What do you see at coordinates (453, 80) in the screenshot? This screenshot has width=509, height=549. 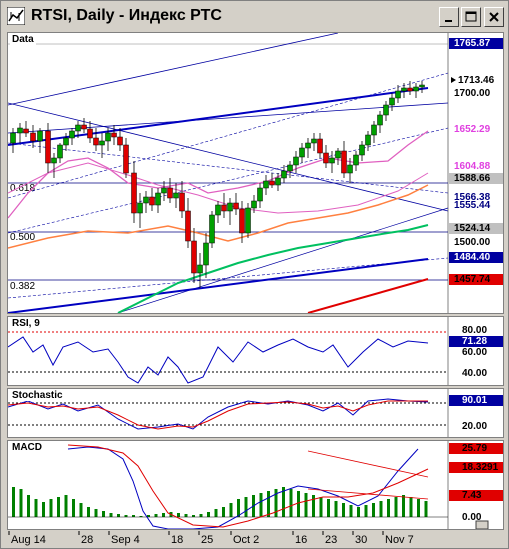 I see `price-marker-icon` at bounding box center [453, 80].